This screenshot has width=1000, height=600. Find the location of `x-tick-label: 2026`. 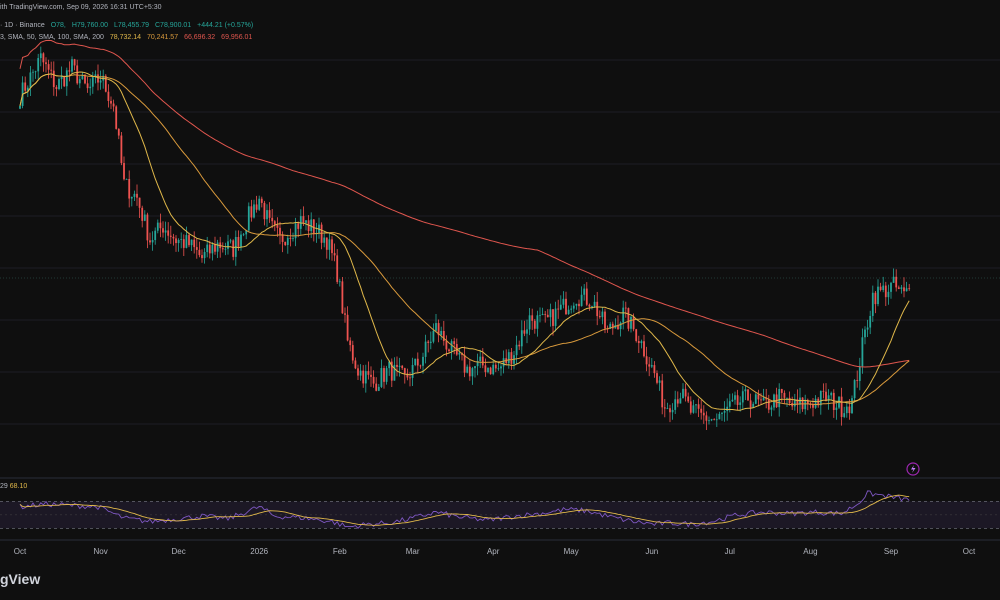

x-tick-label: 2026 is located at coordinates (259, 551).